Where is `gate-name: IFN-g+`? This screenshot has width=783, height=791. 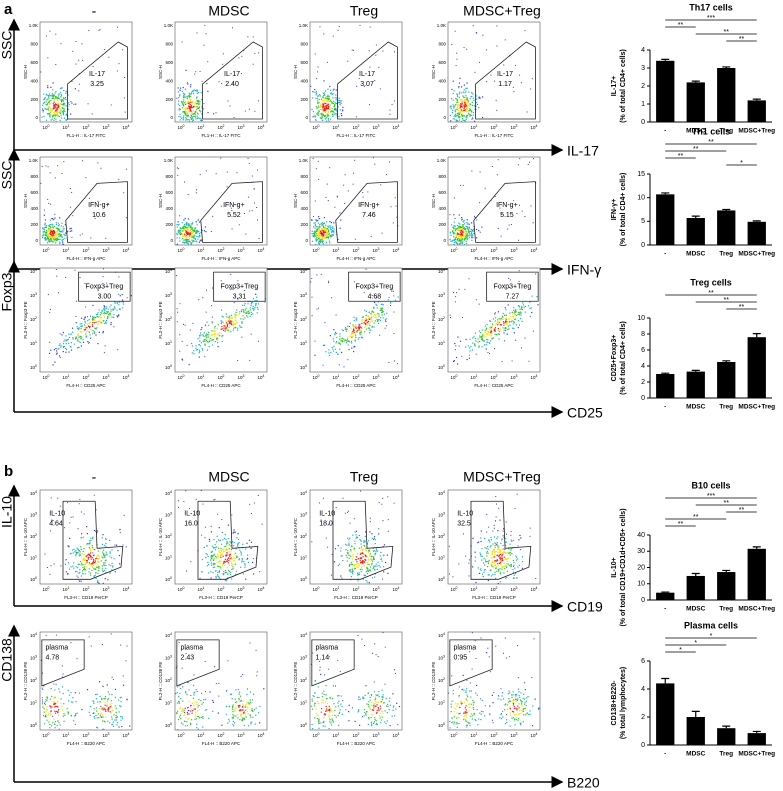
gate-name: IFN-g+ is located at coordinates (369, 205).